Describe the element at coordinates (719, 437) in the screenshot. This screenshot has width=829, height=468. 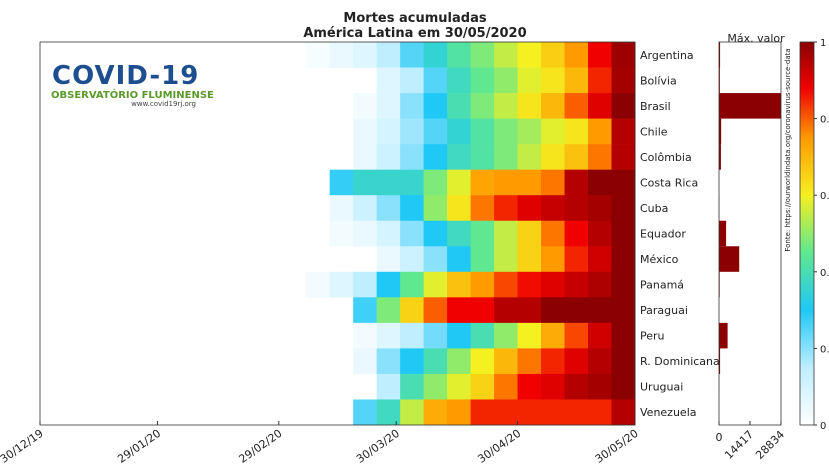
I see `bar-x-tick-label: 0` at that location.